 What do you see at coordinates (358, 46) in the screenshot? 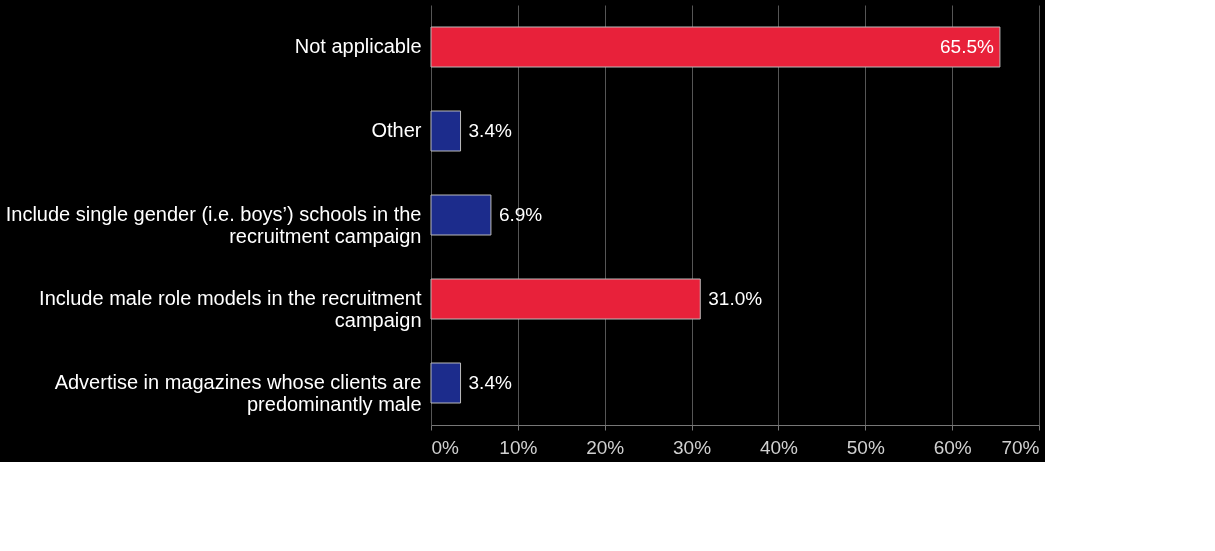
I see `y-tick-label: Not applicable` at bounding box center [358, 46].